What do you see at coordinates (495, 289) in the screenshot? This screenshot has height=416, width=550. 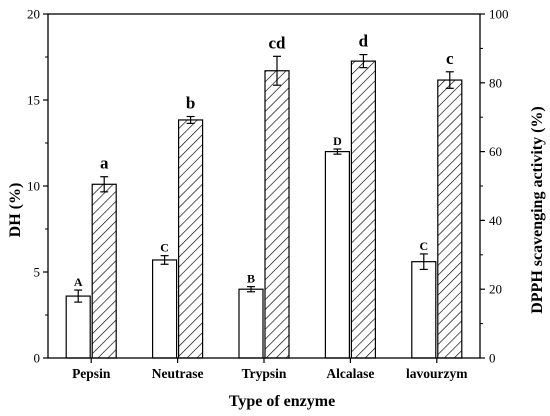 I see `right-tick-label: 20` at bounding box center [495, 289].